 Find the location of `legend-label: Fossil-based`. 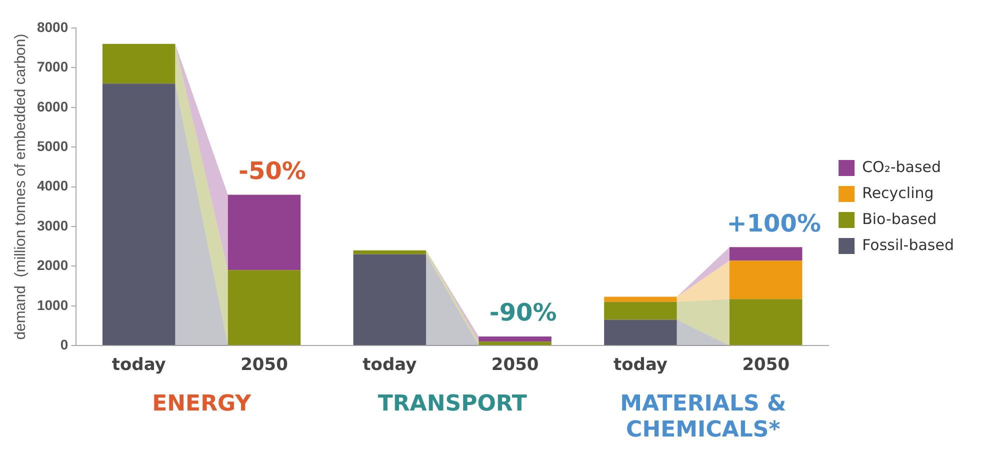

legend-label: Fossil-based is located at coordinates (908, 245).